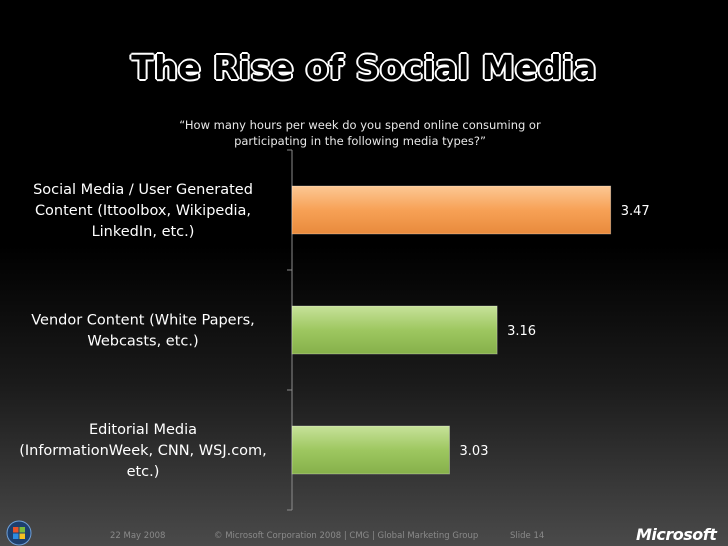 This screenshot has width=728, height=546. Describe the element at coordinates (143, 430) in the screenshot. I see `category-label-line: Editorial Media` at that location.